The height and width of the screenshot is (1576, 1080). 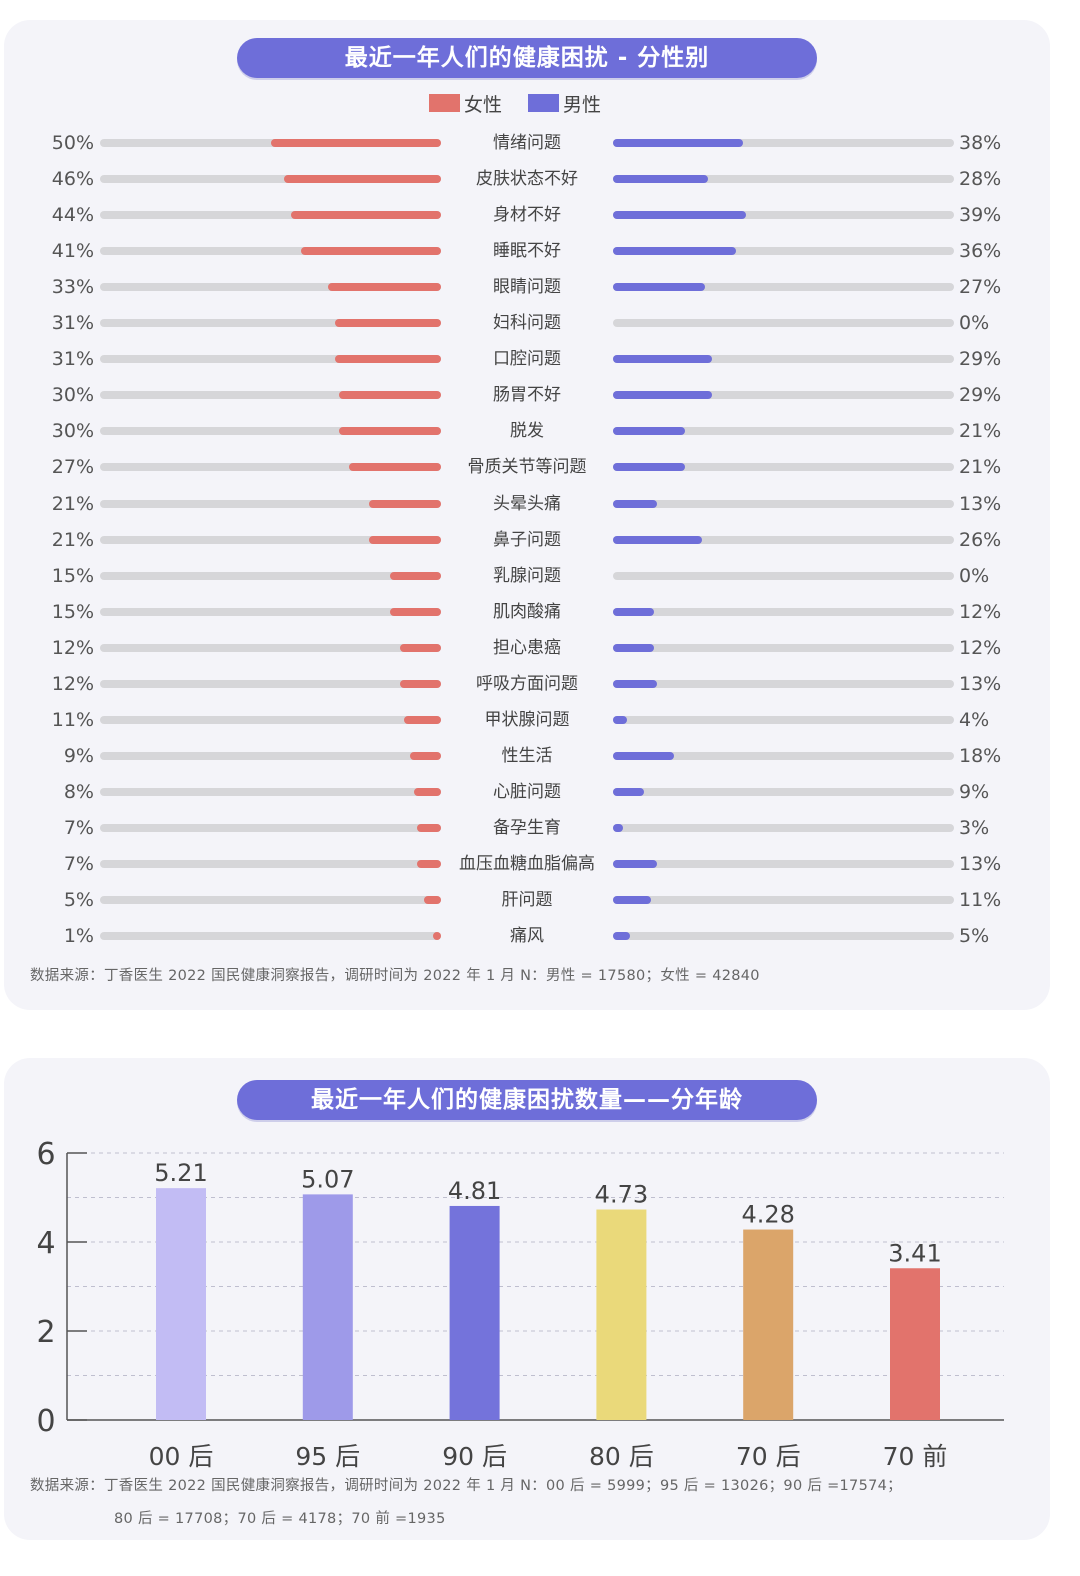 What do you see at coordinates (980, 179) in the screenshot?
I see `male-value-label: 28%` at bounding box center [980, 179].